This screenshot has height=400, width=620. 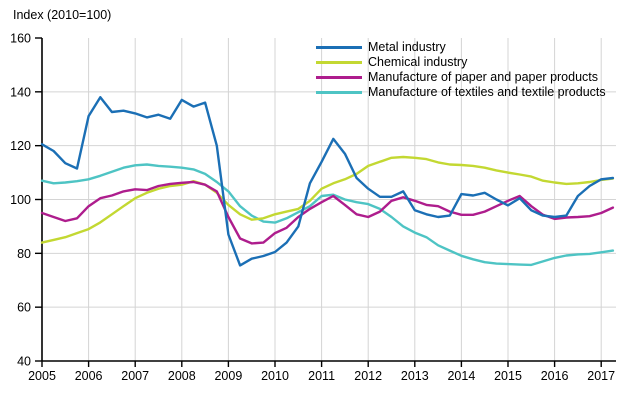 What do you see at coordinates (461, 47) in the screenshot?
I see `legend-item-metal: Metal industry` at bounding box center [461, 47].